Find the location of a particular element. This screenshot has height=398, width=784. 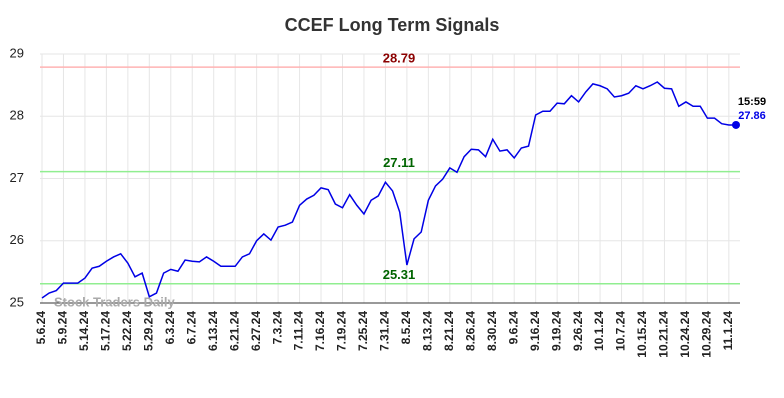

x-tick-label: 10.29.24 is located at coordinates (707, 334).